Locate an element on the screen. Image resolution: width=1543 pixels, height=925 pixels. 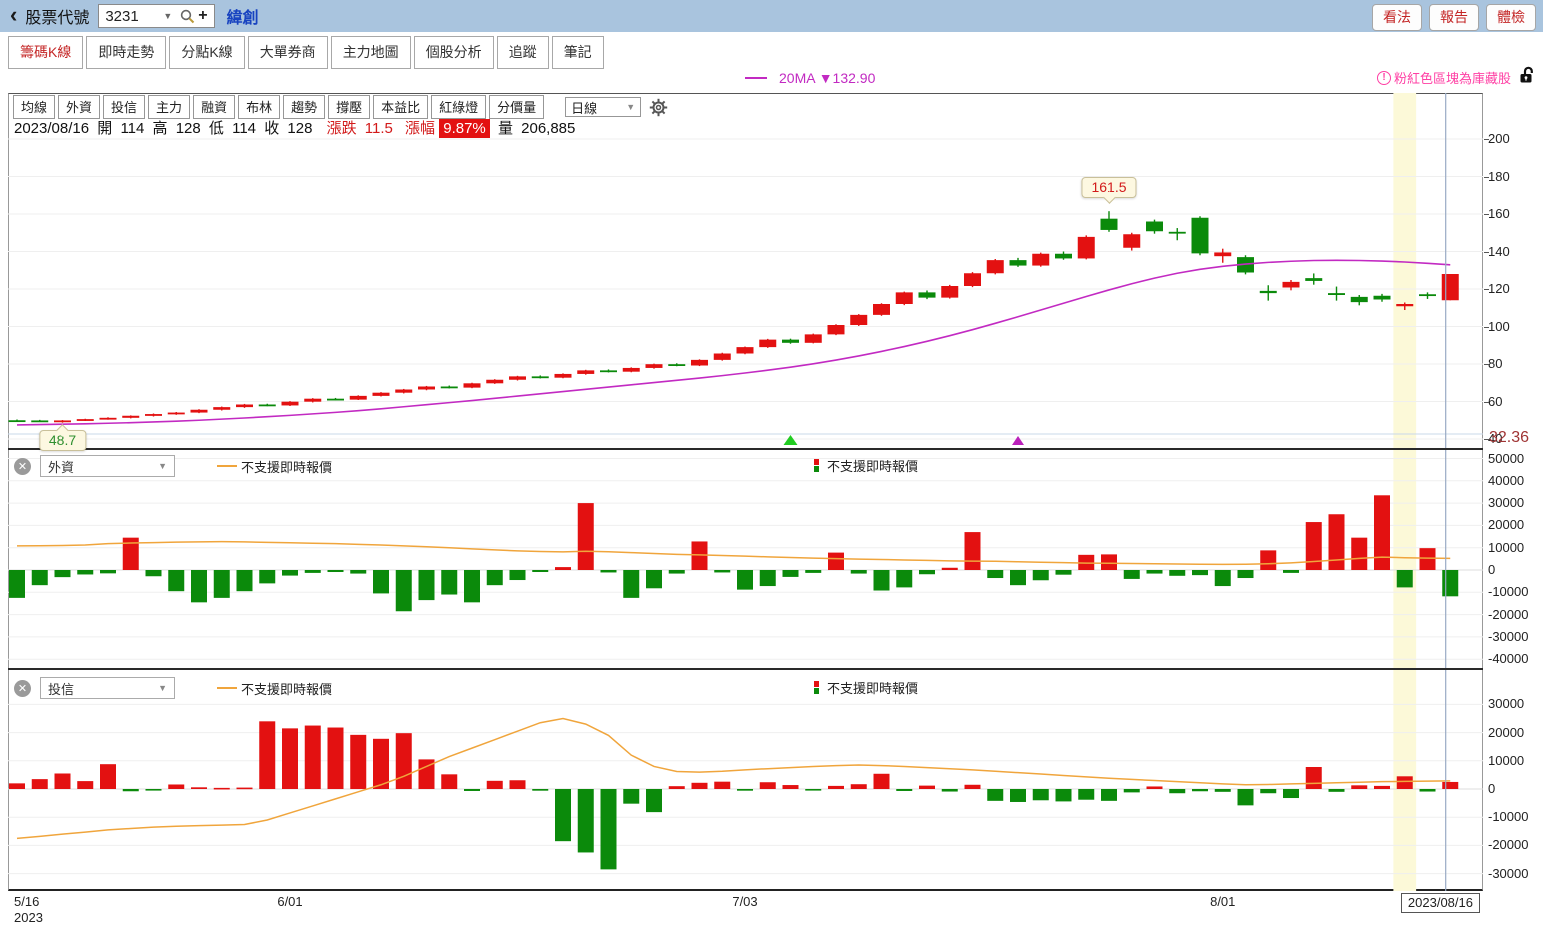
open-label: 開 is located at coordinates (105, 128).